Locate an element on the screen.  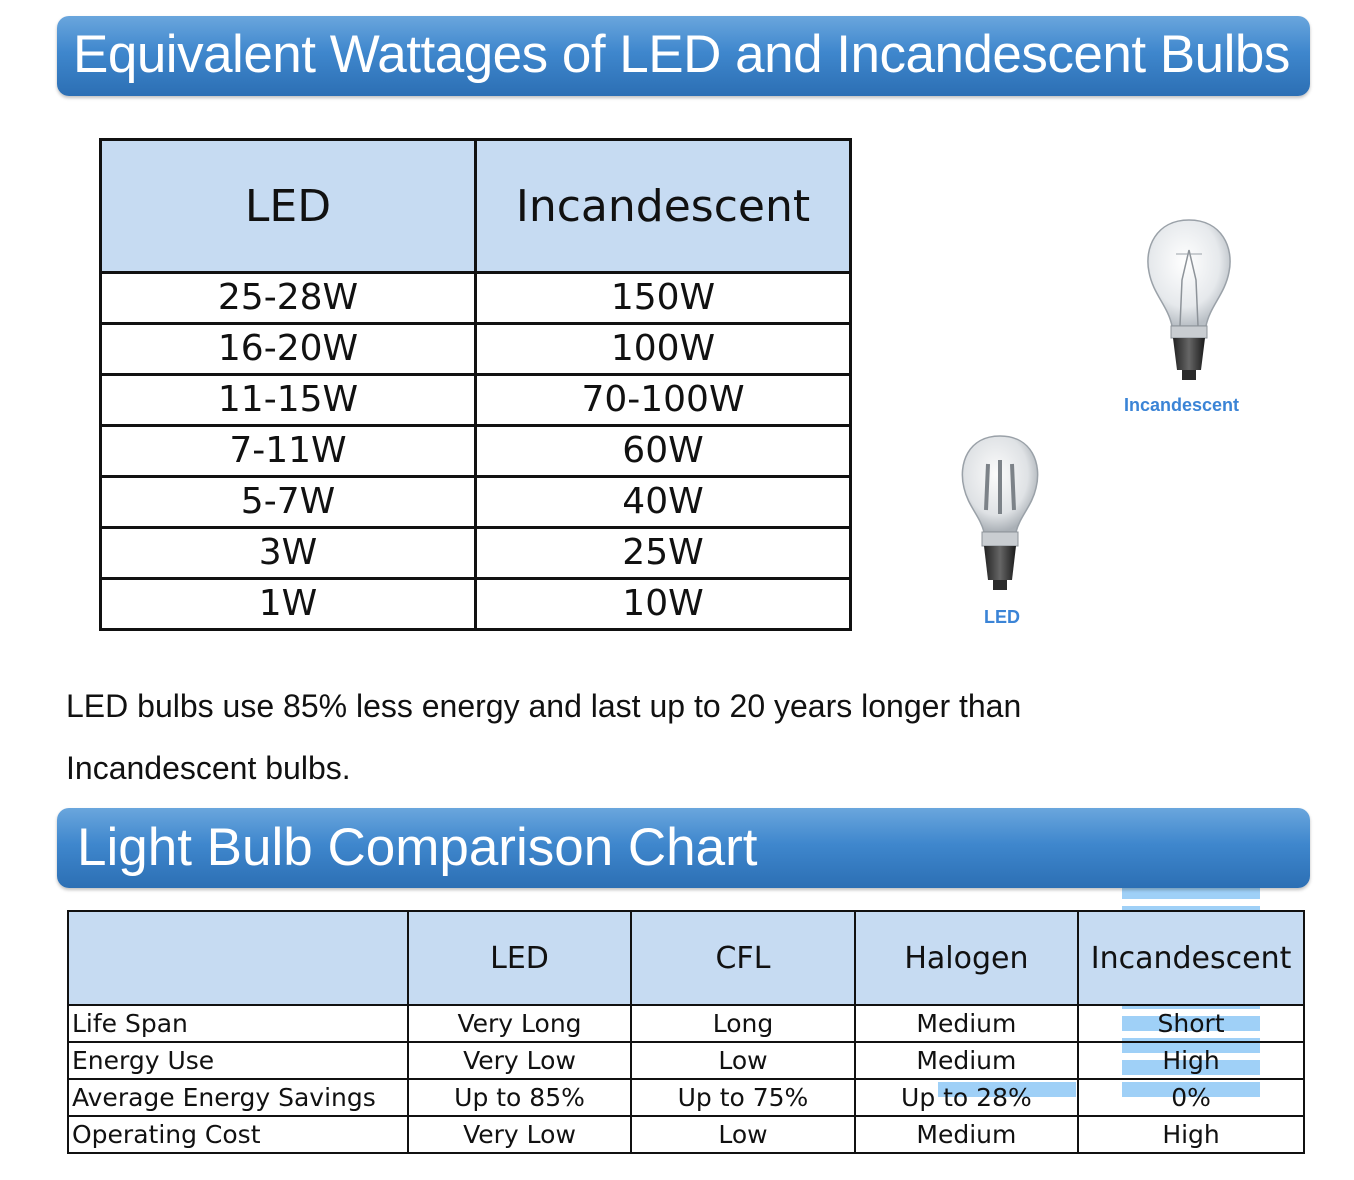
led-wattage-cell: 5-7W is located at coordinates (288, 502).